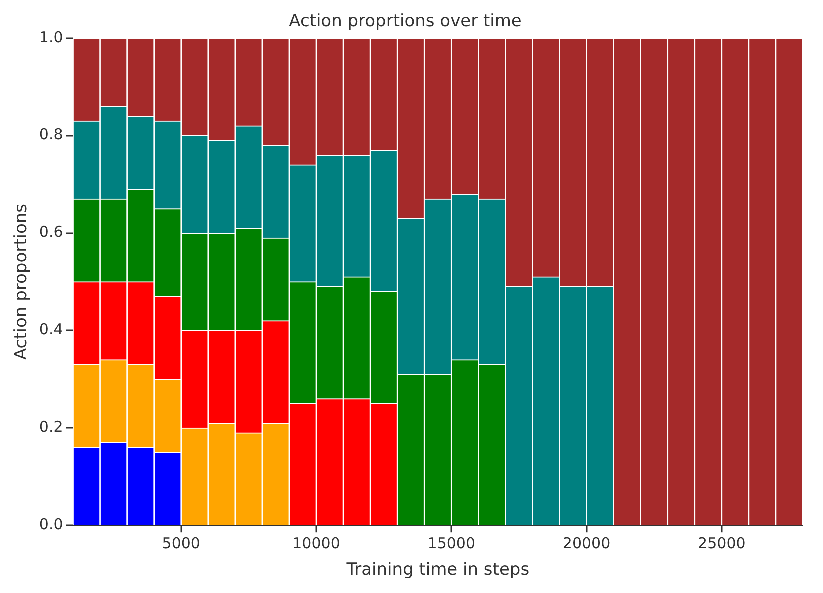 The width and height of the screenshot is (823, 593). What do you see at coordinates (586, 543) in the screenshot?
I see `x-tick-label: 20000` at bounding box center [586, 543].